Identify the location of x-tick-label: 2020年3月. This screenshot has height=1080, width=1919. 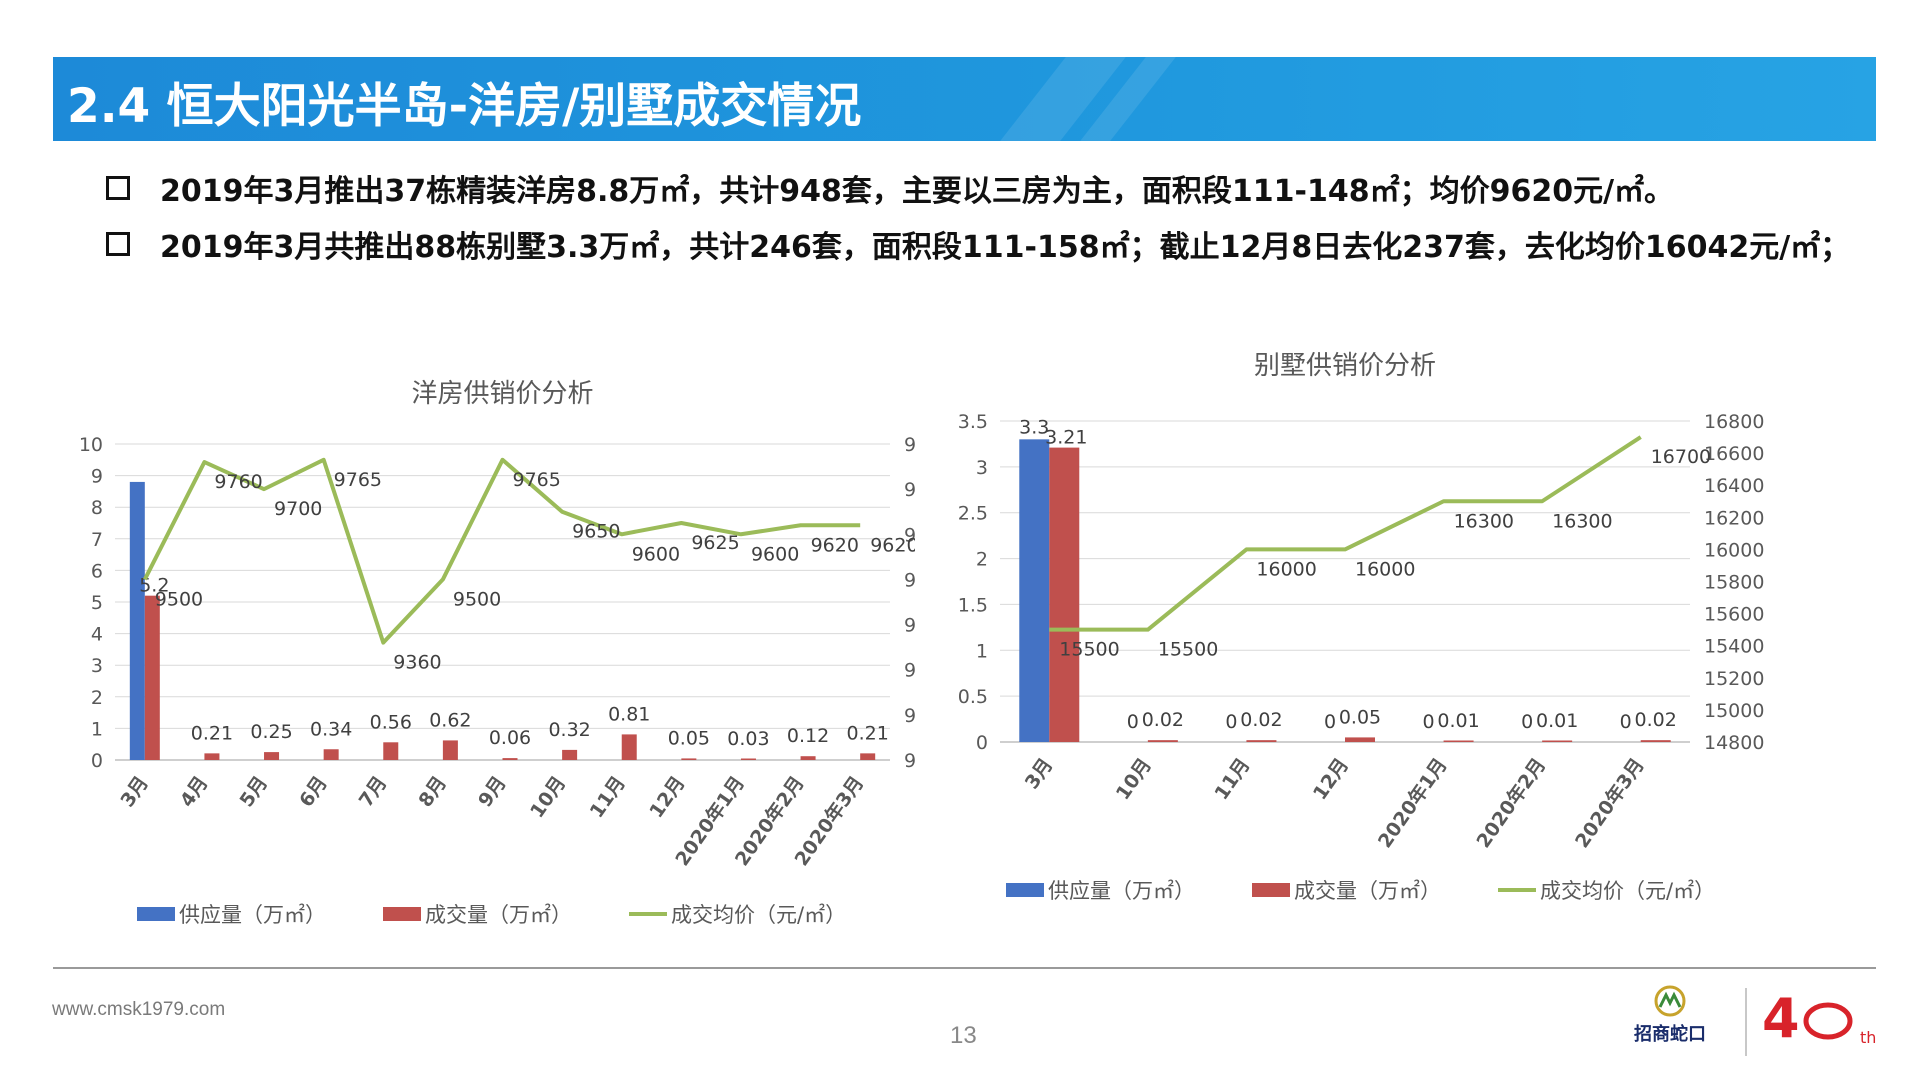
(1609, 803).